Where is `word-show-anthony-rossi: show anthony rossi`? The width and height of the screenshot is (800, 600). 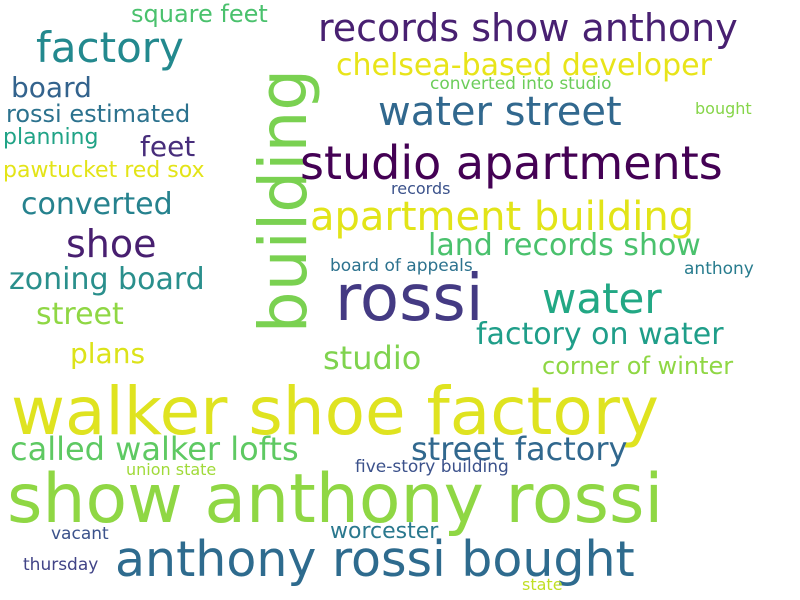
word-show-anthony-rossi: show anthony rossi is located at coordinates (335, 499).